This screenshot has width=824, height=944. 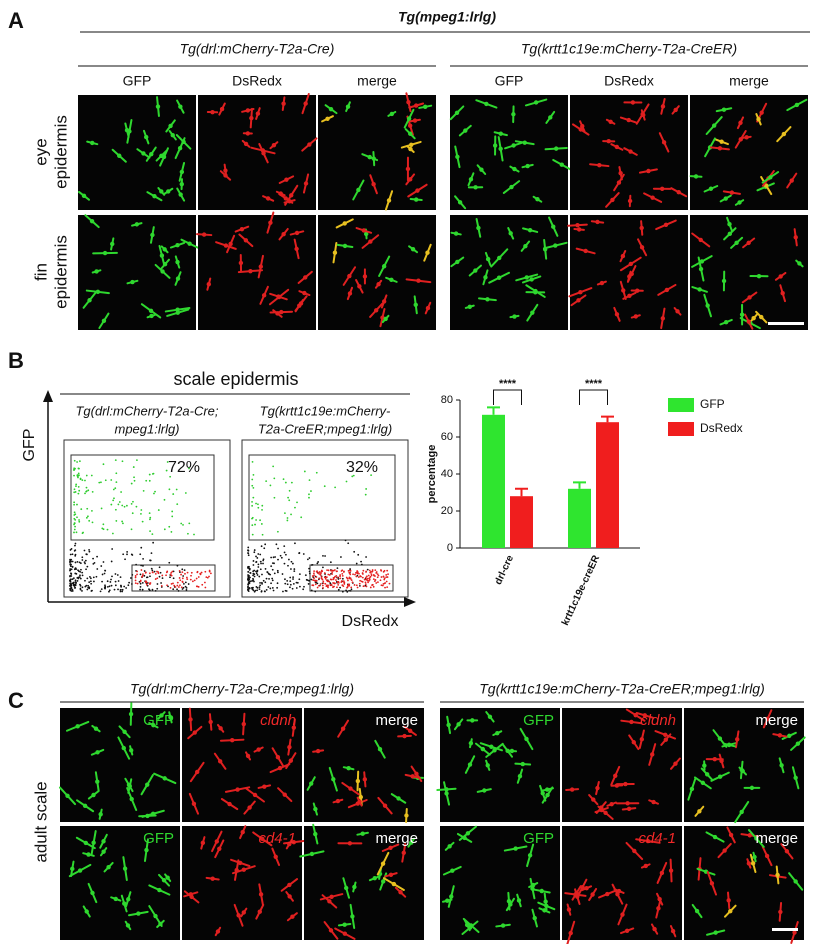 What do you see at coordinates (776, 720) in the screenshot?
I see `channel-label: merge` at bounding box center [776, 720].